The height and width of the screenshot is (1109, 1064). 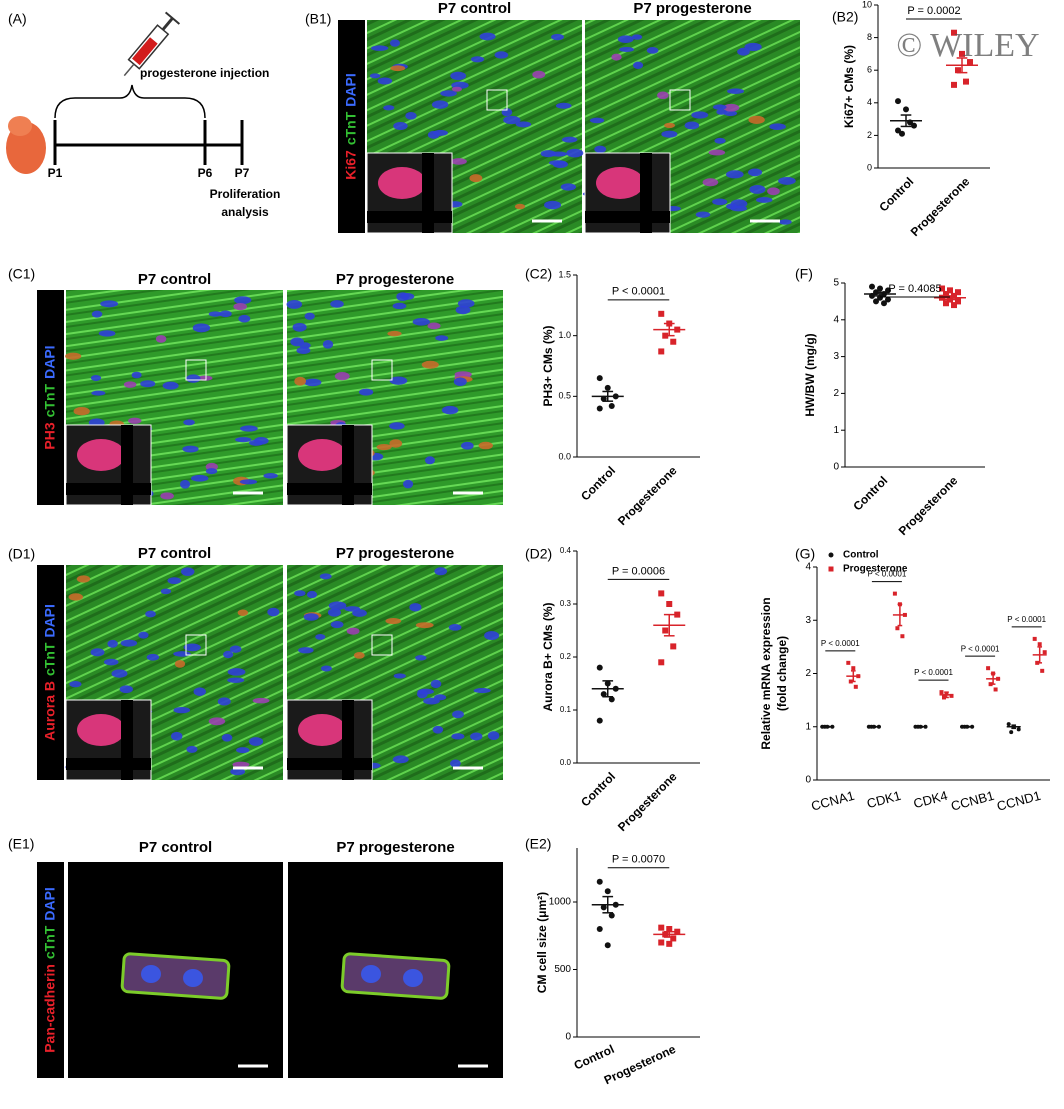 I want to click on y-tick-label: 2, so click(x=808, y=673).